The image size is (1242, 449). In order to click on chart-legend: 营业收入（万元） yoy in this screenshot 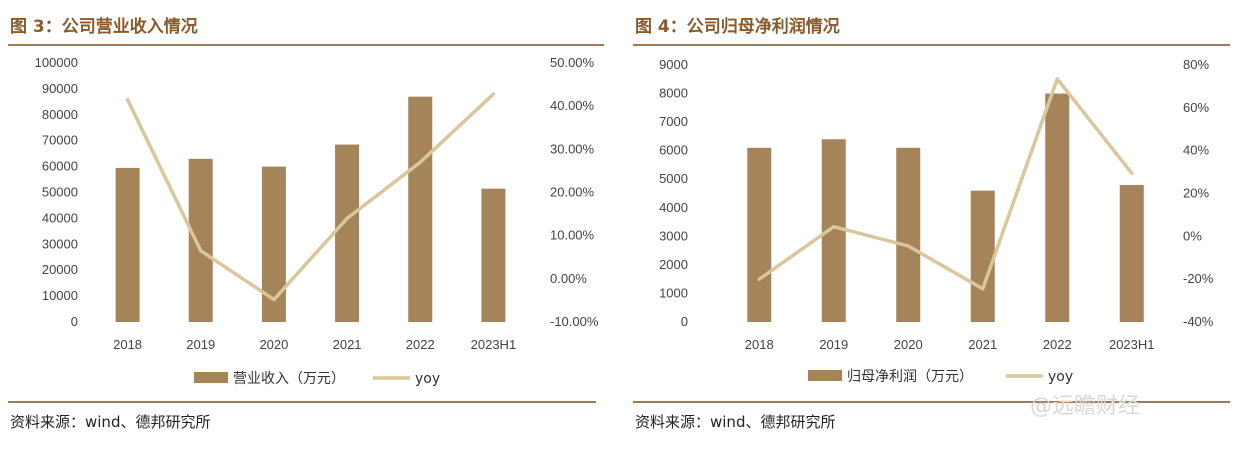, I will do `click(317, 379)`.